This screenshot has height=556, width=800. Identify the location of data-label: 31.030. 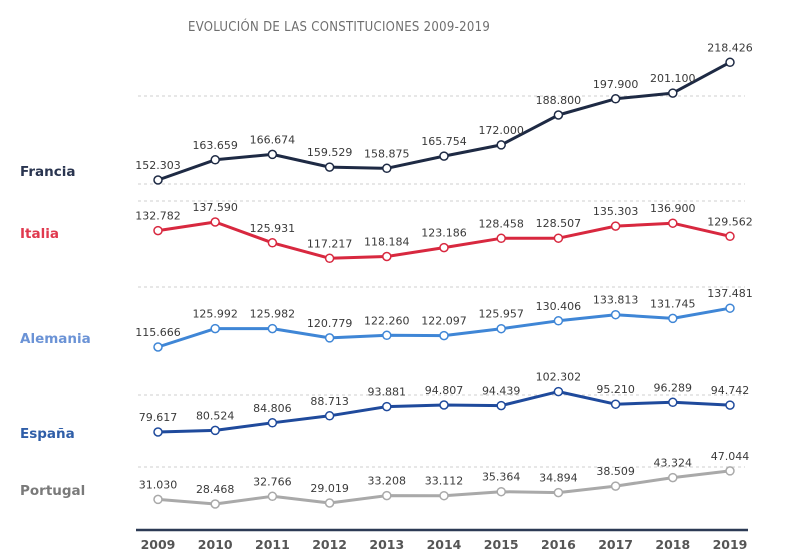
(158, 484).